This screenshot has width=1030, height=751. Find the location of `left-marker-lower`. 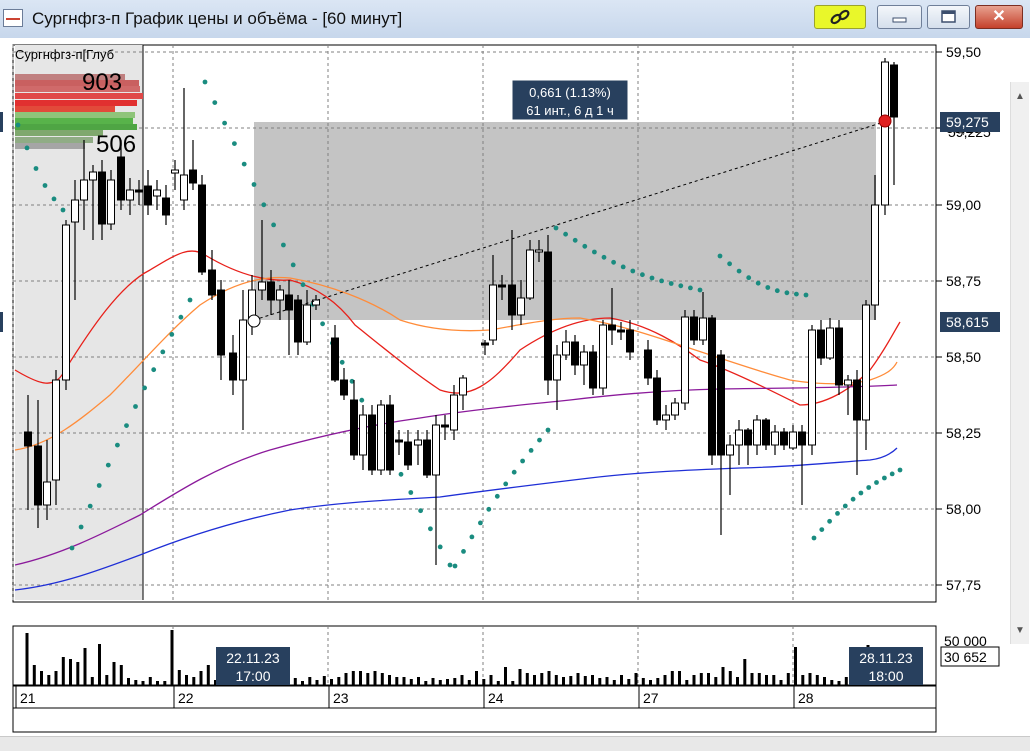

left-marker-lower is located at coordinates (1, 322).